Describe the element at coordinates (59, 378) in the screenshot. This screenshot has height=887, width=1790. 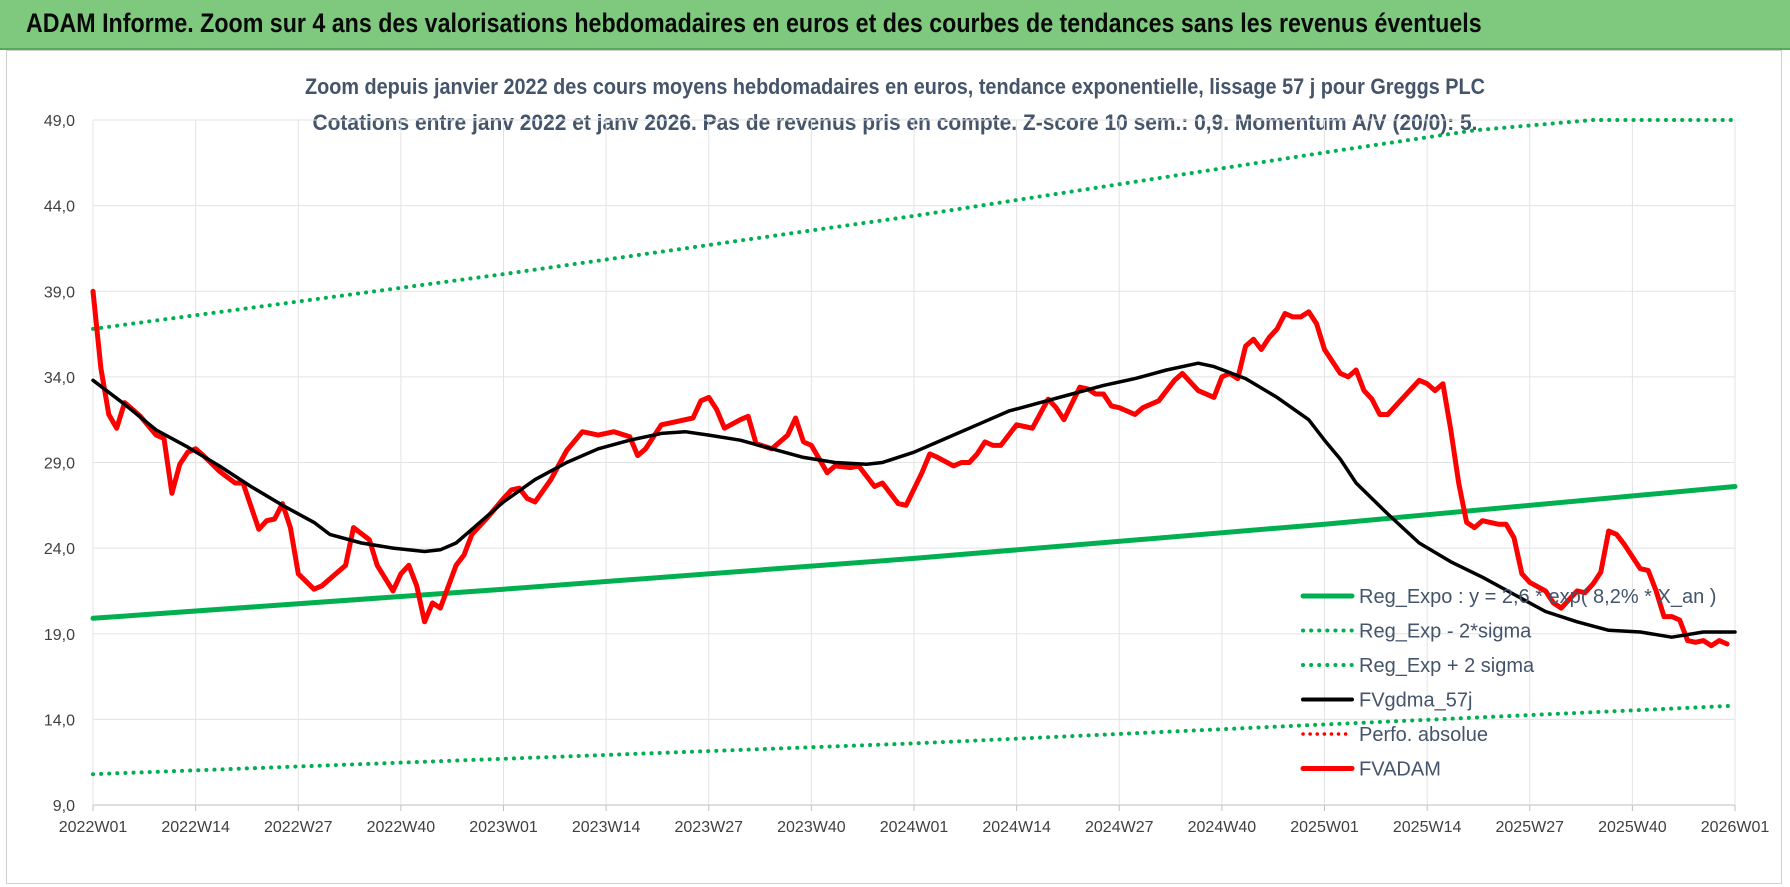
I see `y-tick-label: 34,0` at that location.